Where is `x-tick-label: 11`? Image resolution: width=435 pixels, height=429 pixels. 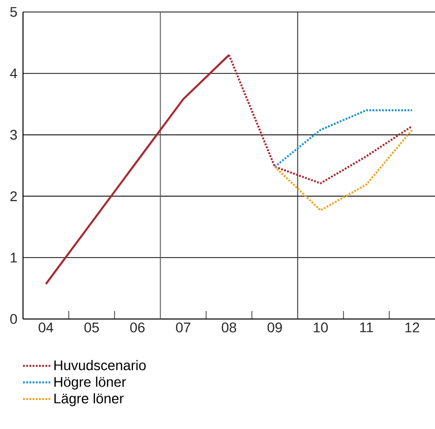
x-tick-label: 11 is located at coordinates (366, 327).